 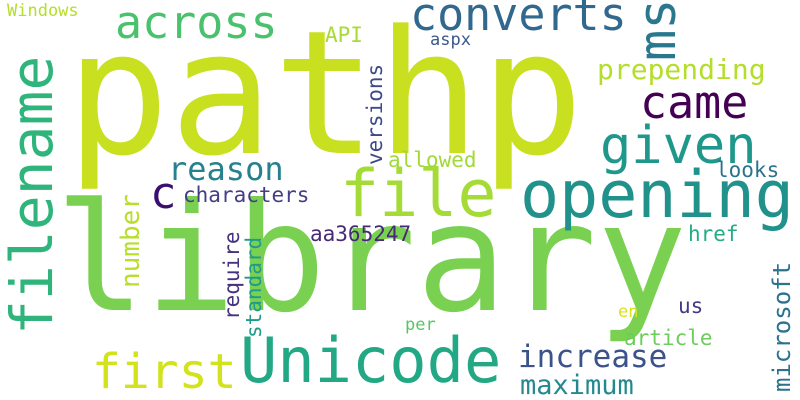 I want to click on word-versions: versions, so click(x=375, y=114).